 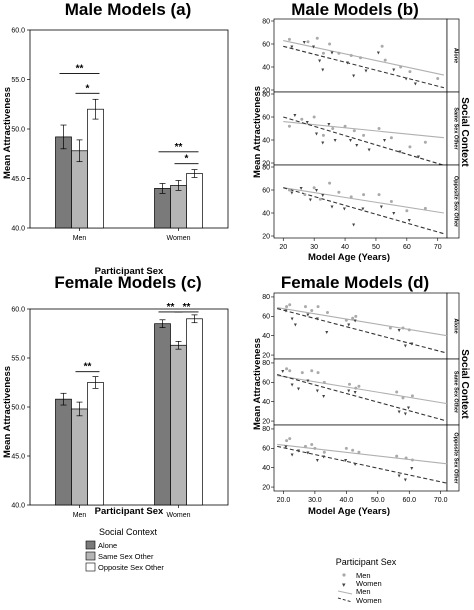 I want to click on chart-b-xtick-label: 60, so click(x=407, y=247).